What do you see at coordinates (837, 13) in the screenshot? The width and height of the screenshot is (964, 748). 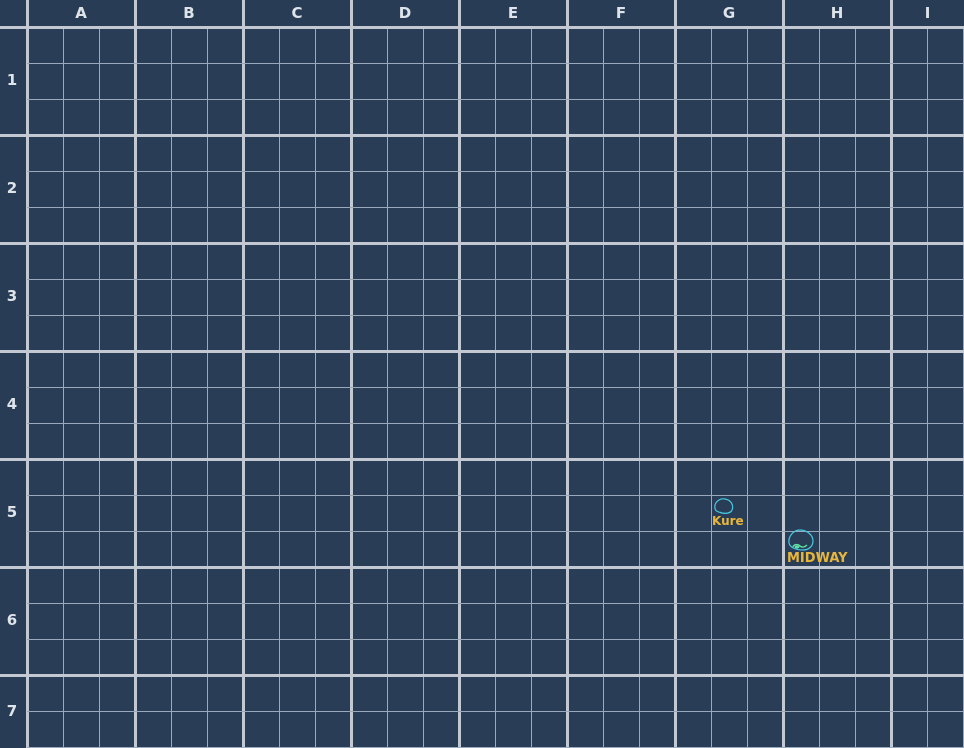 I see `column-label-h: H` at bounding box center [837, 13].